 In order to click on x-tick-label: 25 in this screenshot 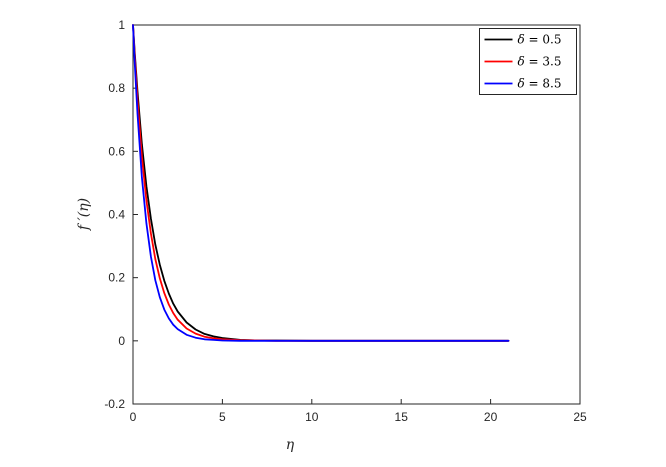, I will do `click(580, 417)`.